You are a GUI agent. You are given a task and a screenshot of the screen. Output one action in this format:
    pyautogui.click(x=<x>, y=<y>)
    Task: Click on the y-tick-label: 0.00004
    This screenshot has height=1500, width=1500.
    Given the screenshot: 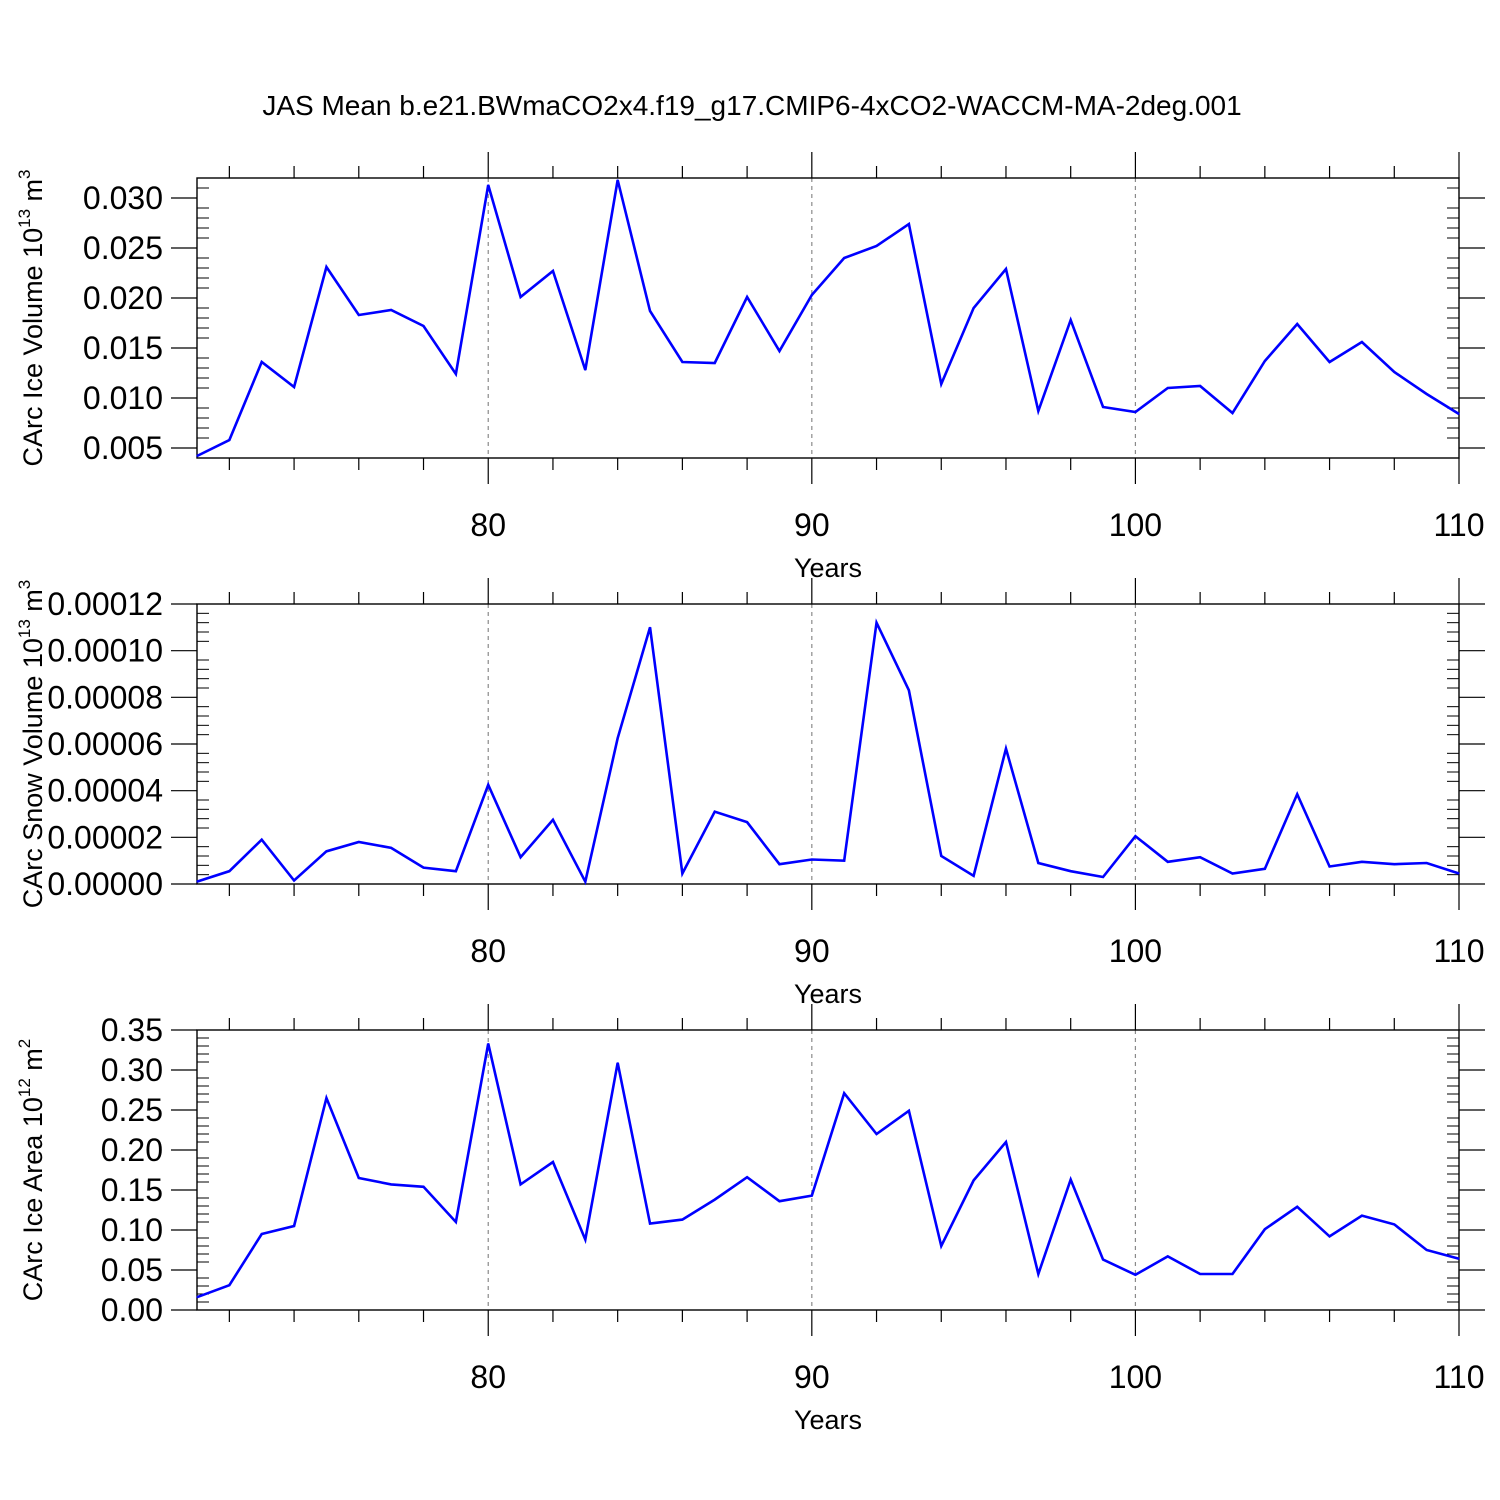 What is the action you would take?
    pyautogui.click(x=105, y=791)
    